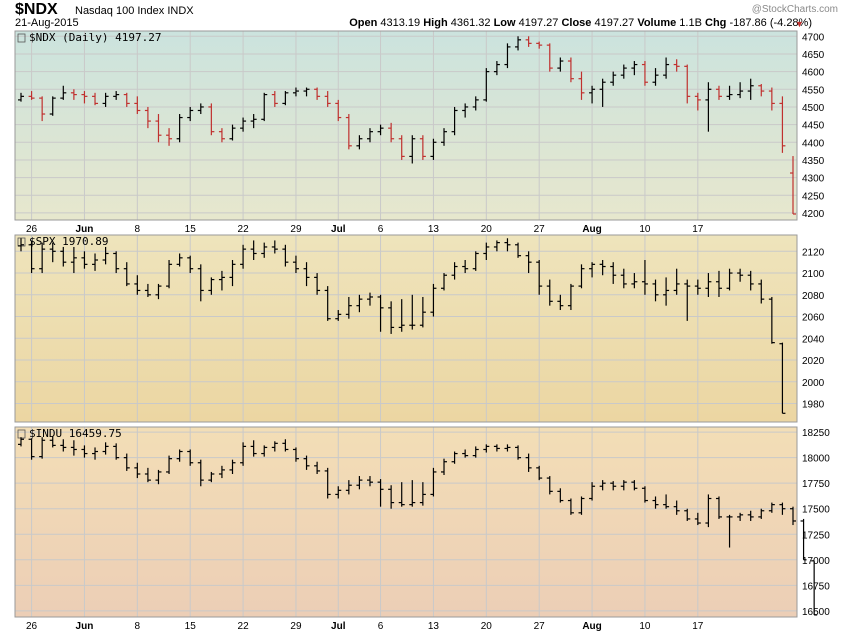 The height and width of the screenshot is (633, 850). Describe the element at coordinates (21, 38) in the screenshot. I see `ohlc-legend-icon` at that location.